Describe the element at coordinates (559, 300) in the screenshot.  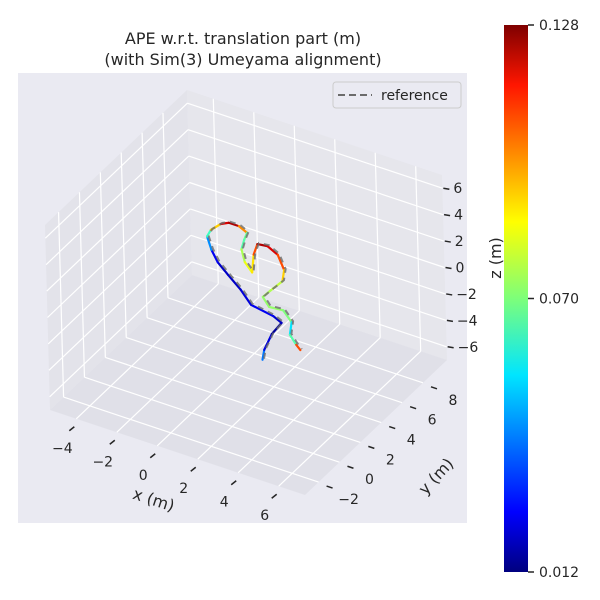
I see `colorbar-tick-label: 0.070` at that location.